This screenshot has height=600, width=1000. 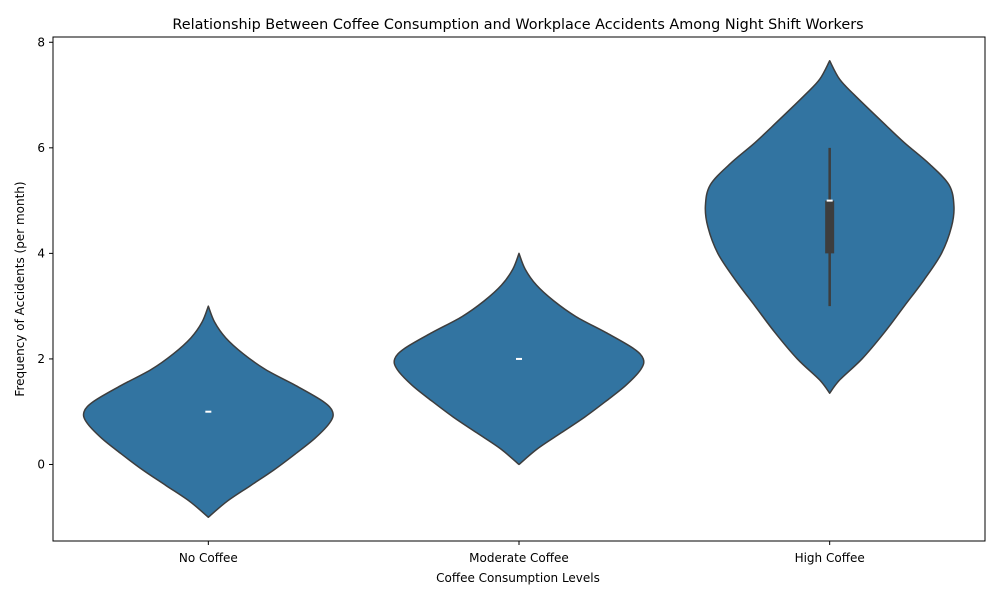 I want to click on y-tick-label: 8, so click(x=41, y=42).